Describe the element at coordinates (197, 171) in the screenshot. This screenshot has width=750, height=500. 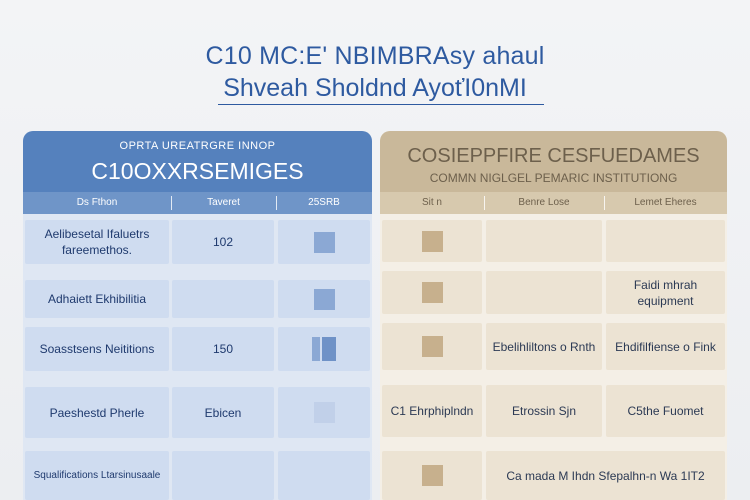
I see `left-panel-title: C10OXXRSEMIGES` at that location.